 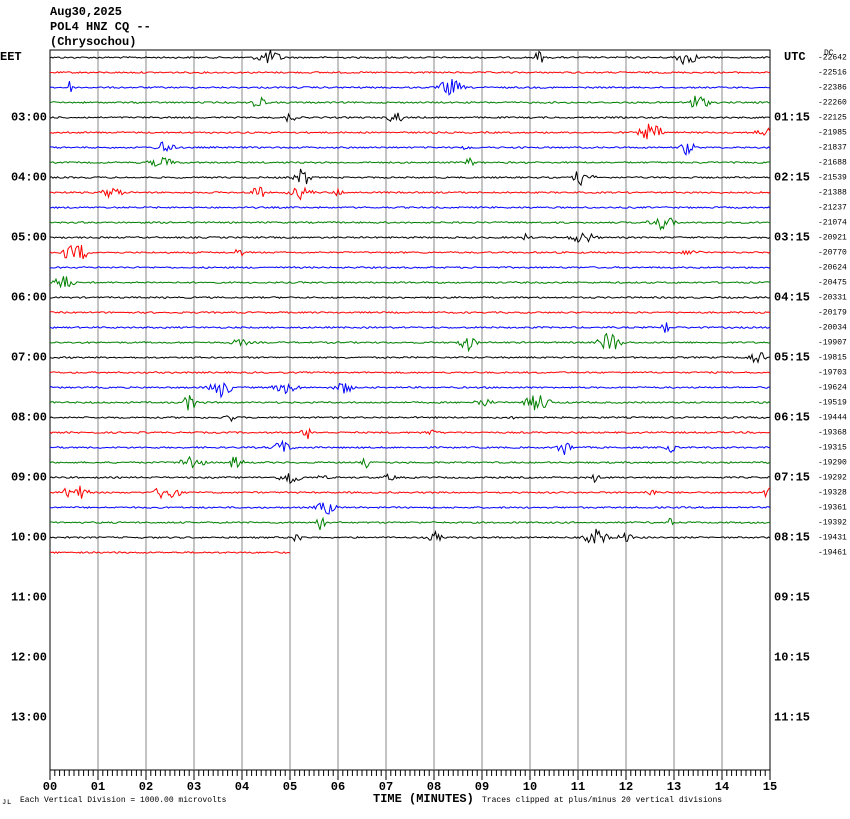 What do you see at coordinates (7, 802) in the screenshot?
I see `logo: ᴊʟ` at bounding box center [7, 802].